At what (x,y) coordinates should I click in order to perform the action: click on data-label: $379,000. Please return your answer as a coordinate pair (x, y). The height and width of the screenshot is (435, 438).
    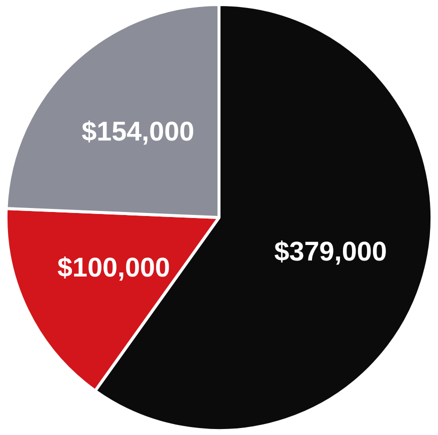
    Looking at the image, I should click on (330, 251).